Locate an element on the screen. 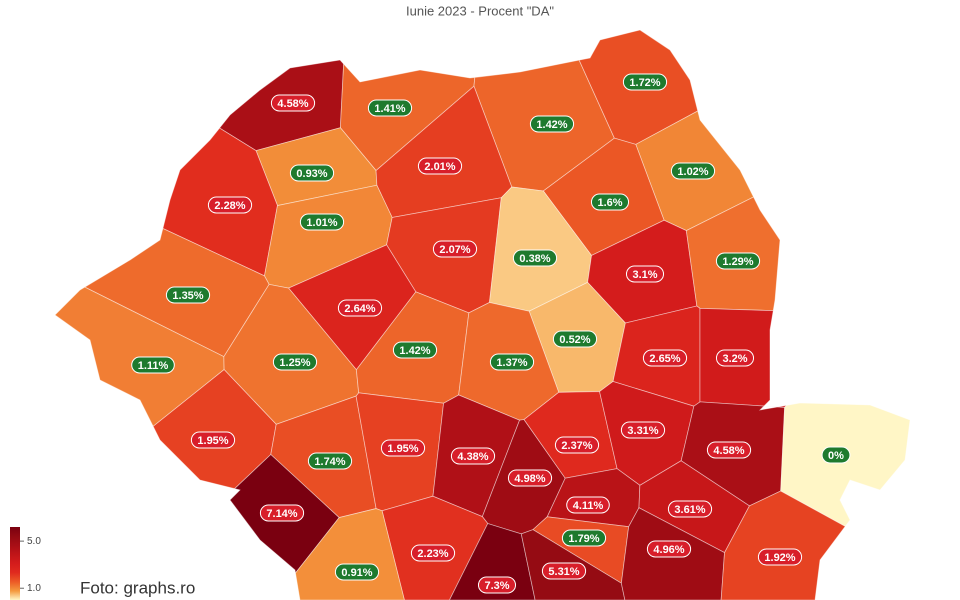  value-label: 1.92% is located at coordinates (779, 558).